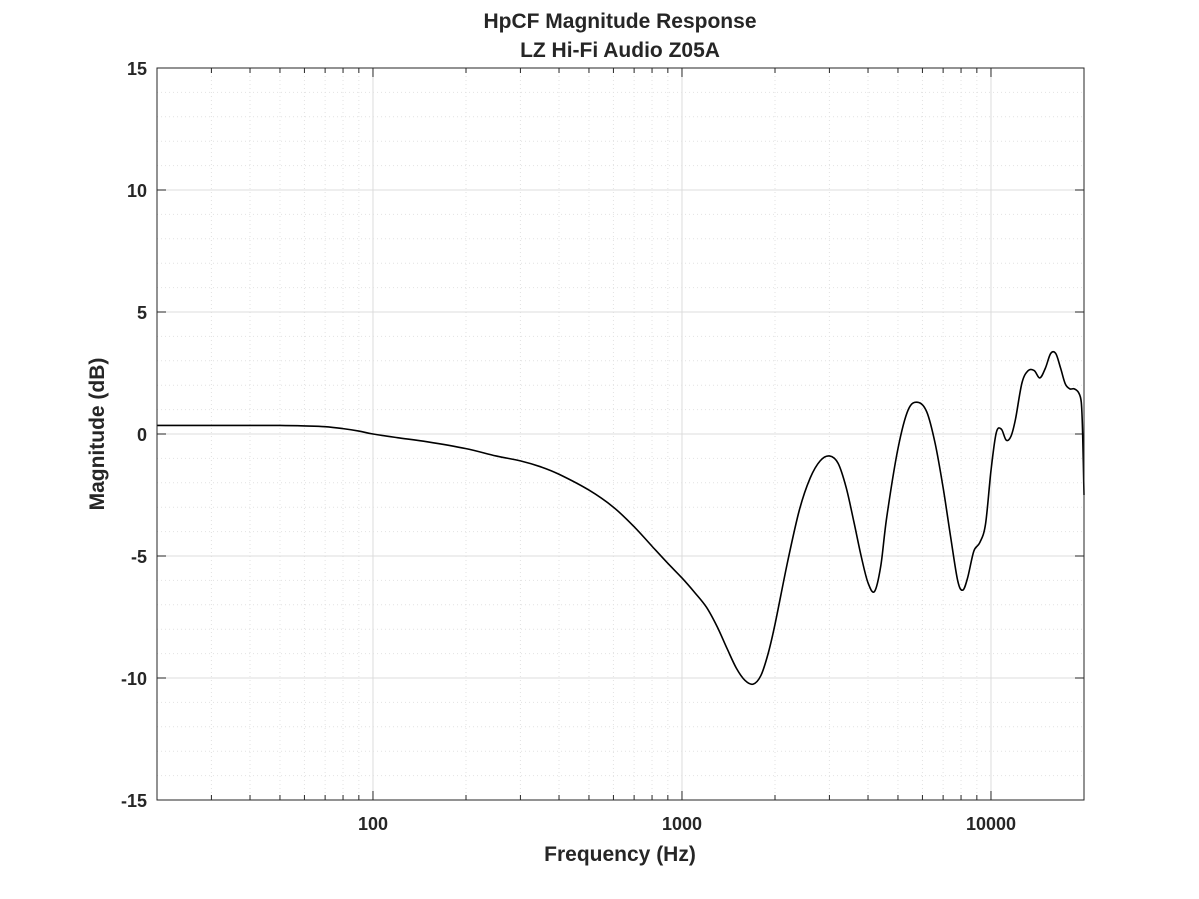 The height and width of the screenshot is (899, 1199). I want to click on chart-subtitle: LZ Hi-Fi Audio Z05A, so click(620, 50).